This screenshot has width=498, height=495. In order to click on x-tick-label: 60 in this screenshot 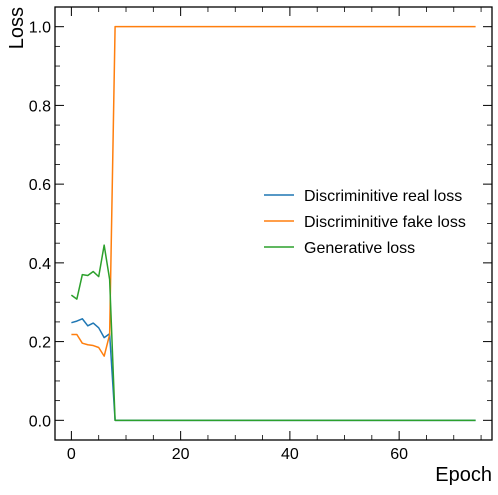, I will do `click(399, 454)`.